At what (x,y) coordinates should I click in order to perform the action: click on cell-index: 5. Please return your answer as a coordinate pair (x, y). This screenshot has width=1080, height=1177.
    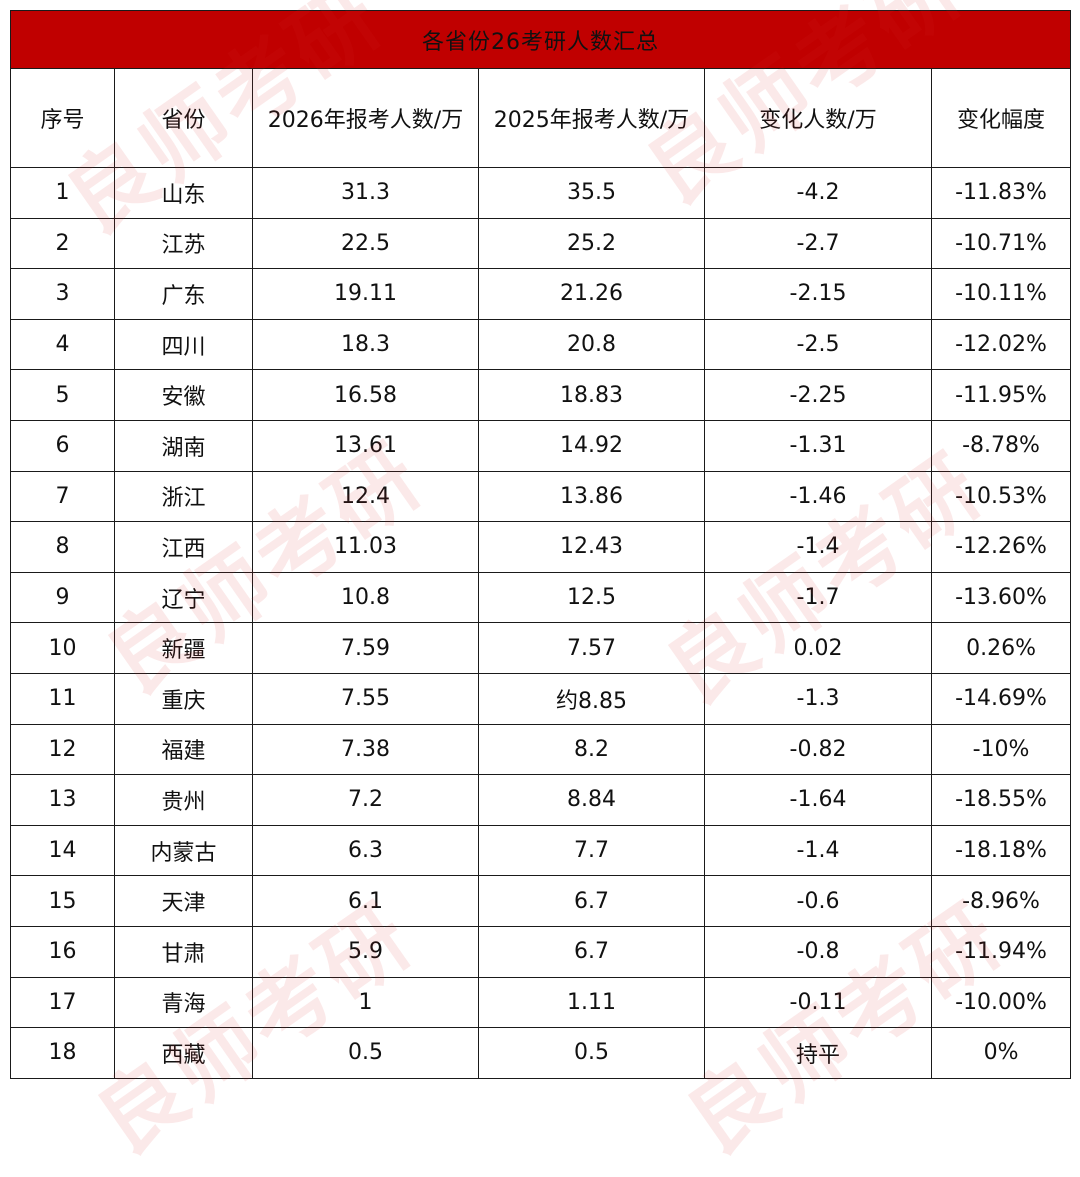
    Looking at the image, I should click on (62, 395).